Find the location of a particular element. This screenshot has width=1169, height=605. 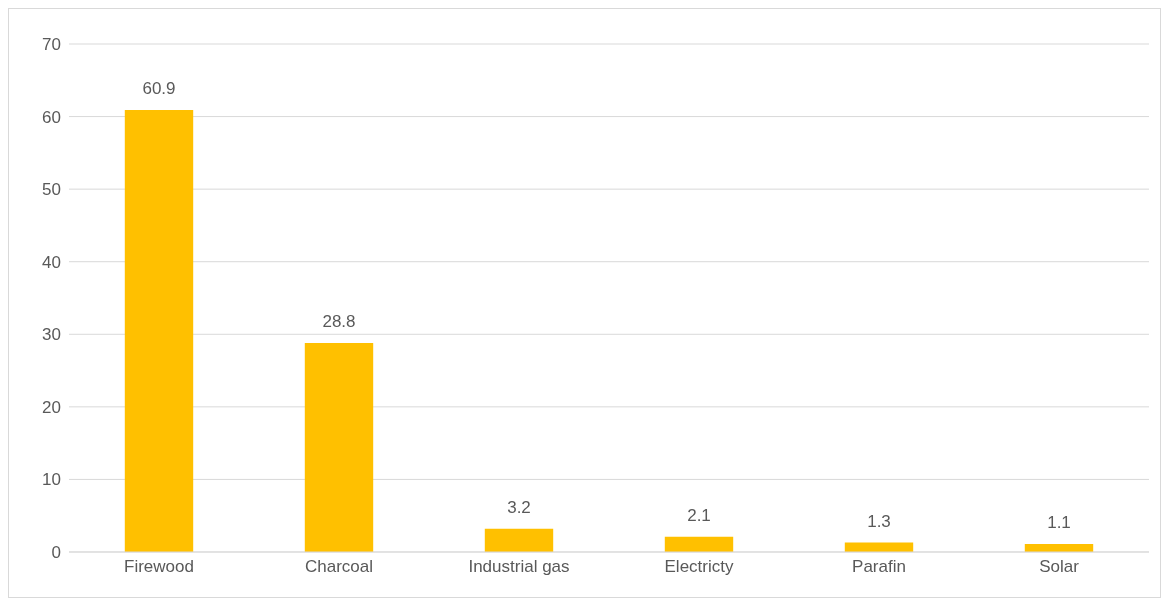

data-label: 3.2 is located at coordinates (519, 507).